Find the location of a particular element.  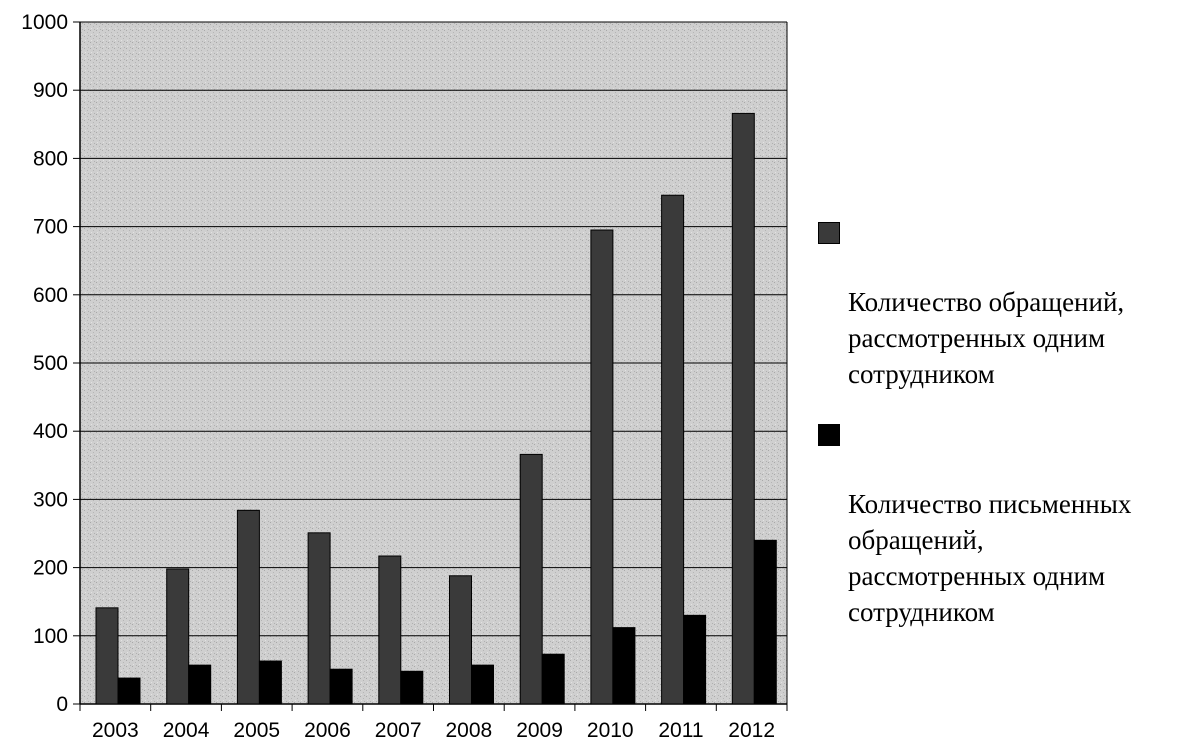

bar-total-2009 is located at coordinates (531, 579).